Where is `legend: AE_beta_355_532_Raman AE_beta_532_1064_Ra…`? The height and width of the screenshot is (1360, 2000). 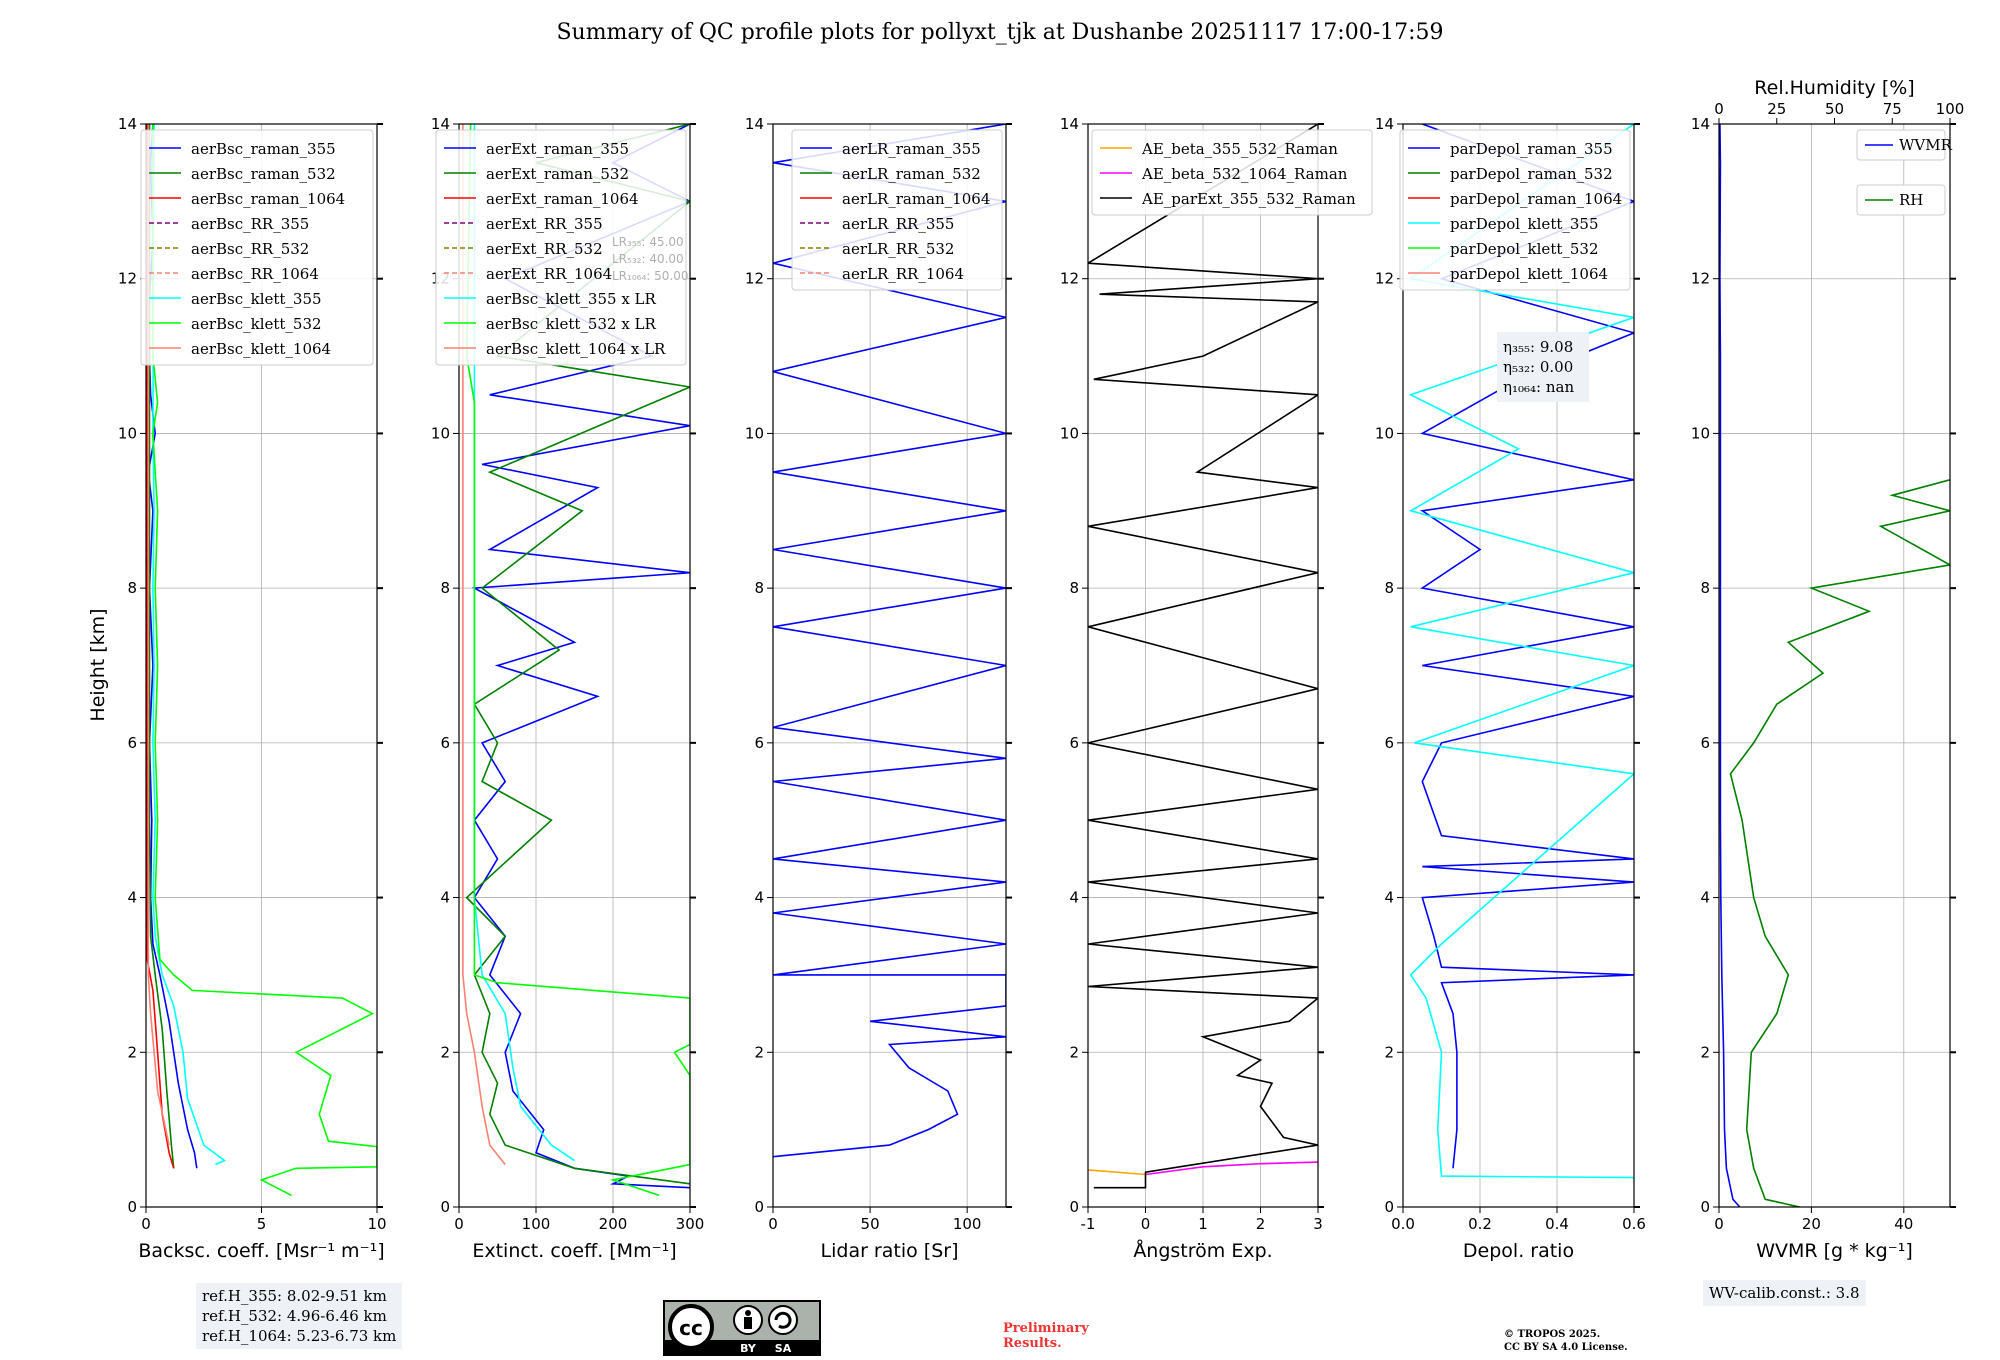 legend: AE_beta_355_532_Raman AE_beta_532_1064_Ra… is located at coordinates (1232, 172).